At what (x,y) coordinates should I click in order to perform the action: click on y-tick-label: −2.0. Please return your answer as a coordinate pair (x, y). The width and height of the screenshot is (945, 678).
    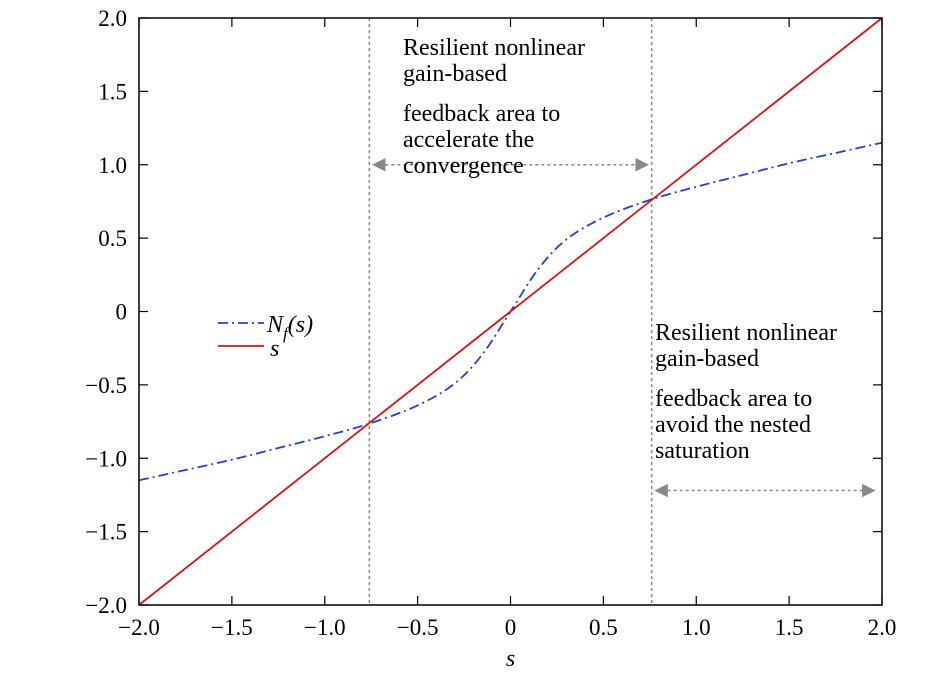
    Looking at the image, I should click on (106, 605).